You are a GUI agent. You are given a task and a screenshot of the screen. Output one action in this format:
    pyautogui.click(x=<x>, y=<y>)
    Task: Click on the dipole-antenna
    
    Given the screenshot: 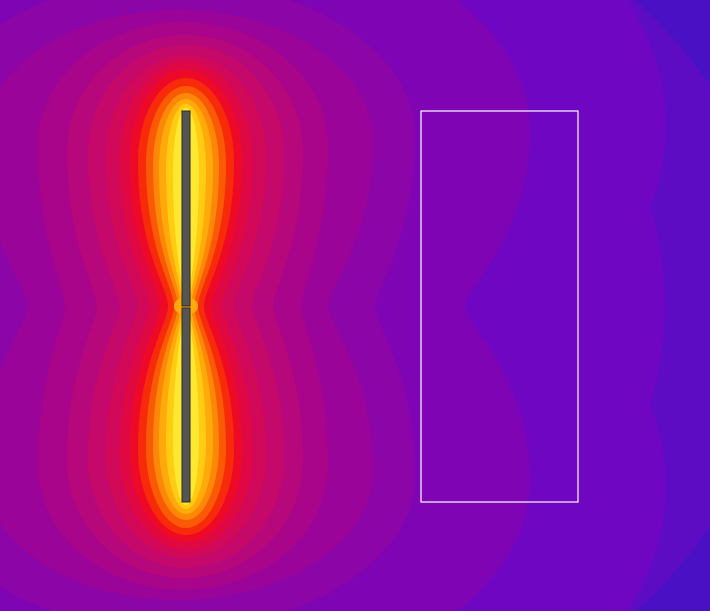 What is the action you would take?
    pyautogui.click(x=186, y=306)
    